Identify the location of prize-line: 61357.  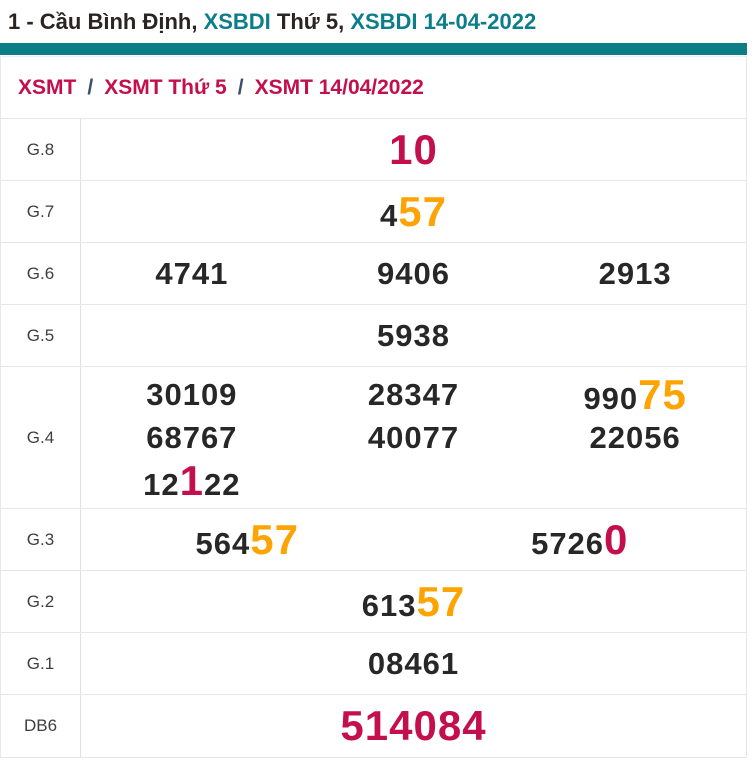
(413, 601).